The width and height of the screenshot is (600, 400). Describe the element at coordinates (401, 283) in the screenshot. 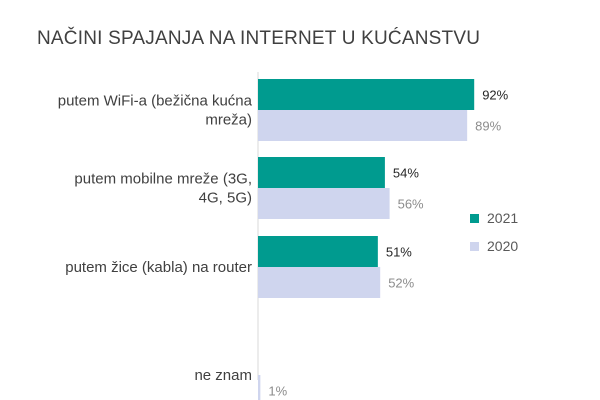

I see `data-label-2020: 52%` at that location.